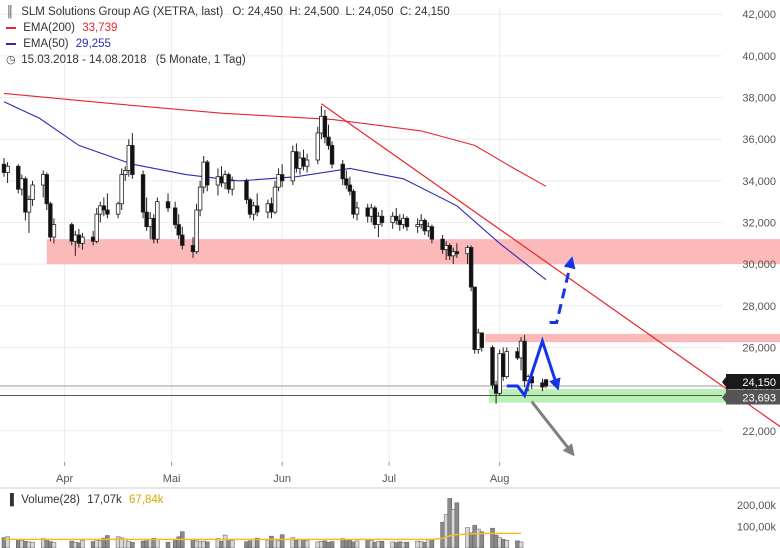 The image size is (780, 548). Describe the element at coordinates (759, 140) in the screenshot. I see `y-tick-label: 36,000` at that location.